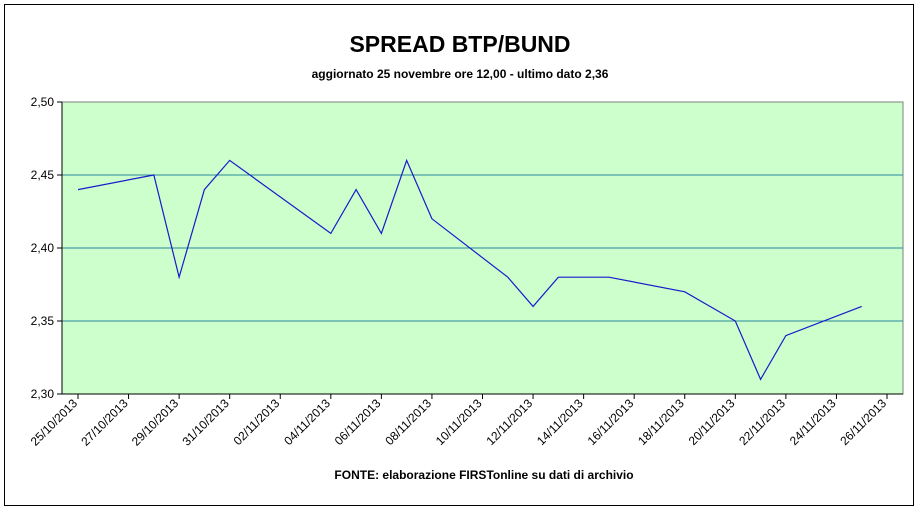  I want to click on y-tick-label: 2,30, so click(43, 394).